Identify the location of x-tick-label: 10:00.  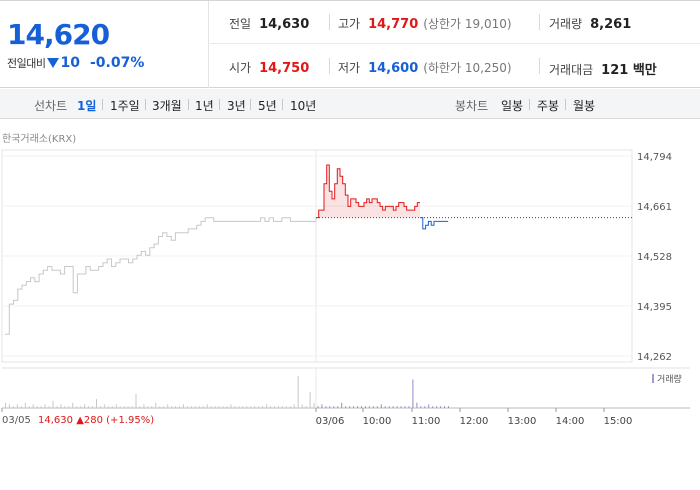
(377, 421).